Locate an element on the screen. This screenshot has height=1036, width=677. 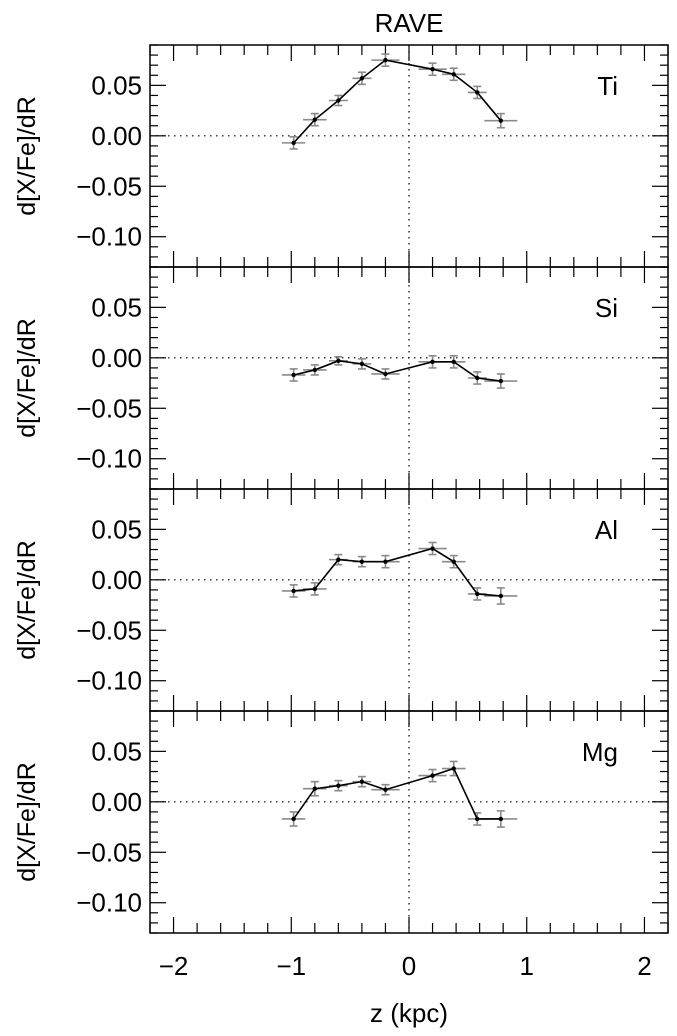
figure-title: RAVE is located at coordinates (409, 23).